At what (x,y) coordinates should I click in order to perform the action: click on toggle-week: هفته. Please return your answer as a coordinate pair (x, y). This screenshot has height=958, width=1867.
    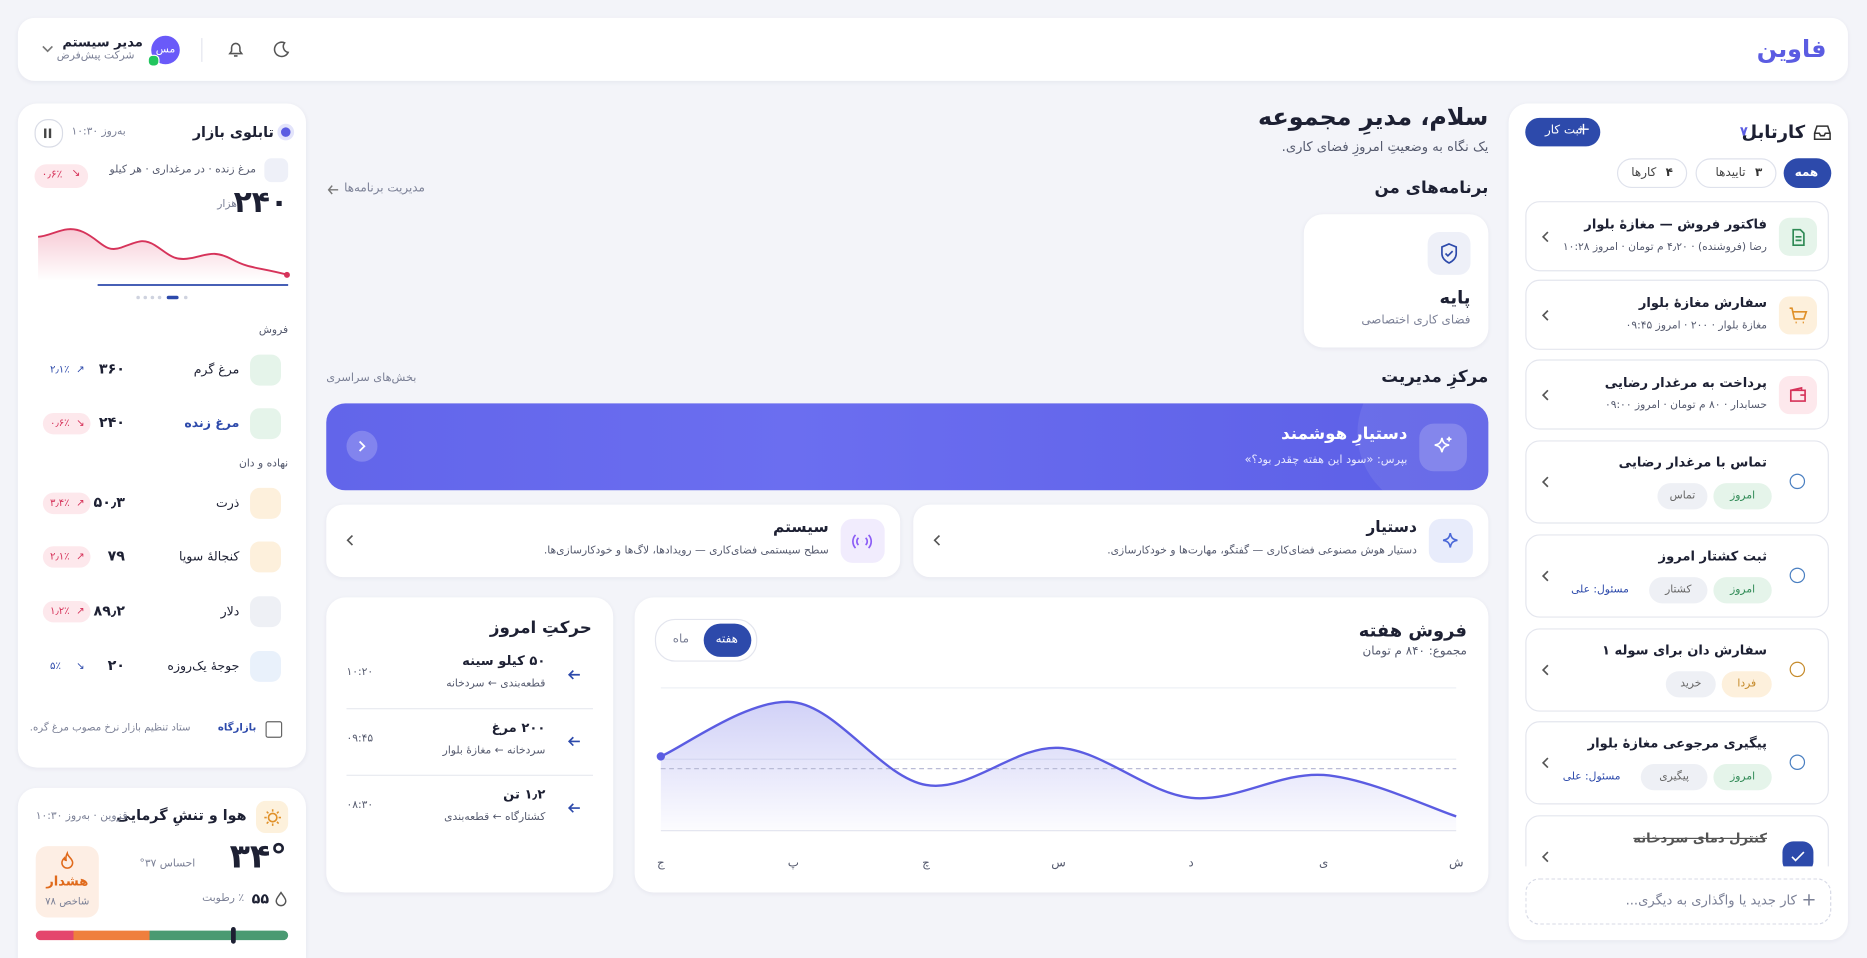
    Looking at the image, I should click on (726, 640).